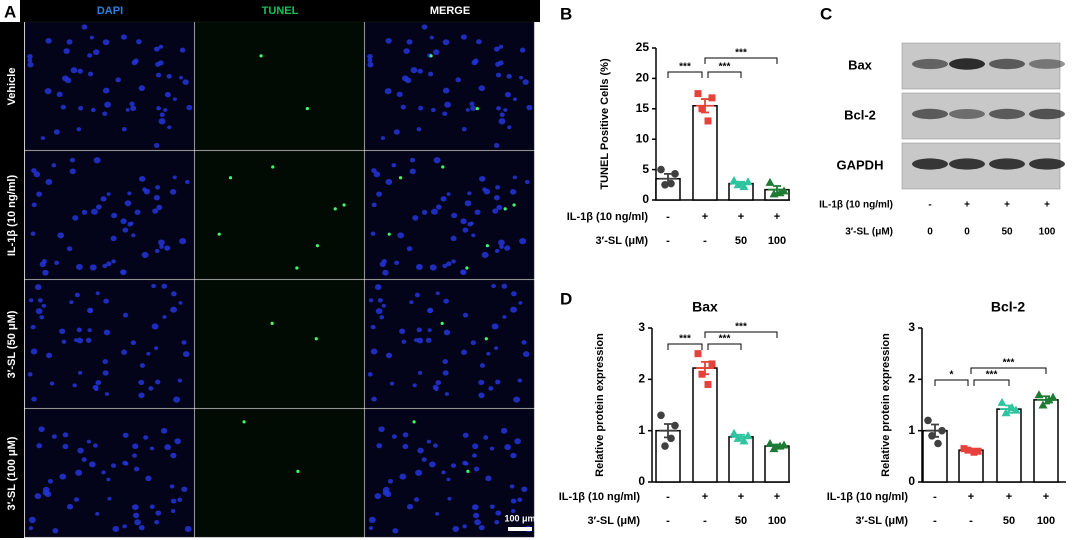 This screenshot has width=1072, height=540. Describe the element at coordinates (935, 430) in the screenshot. I see `error-bar` at that location.